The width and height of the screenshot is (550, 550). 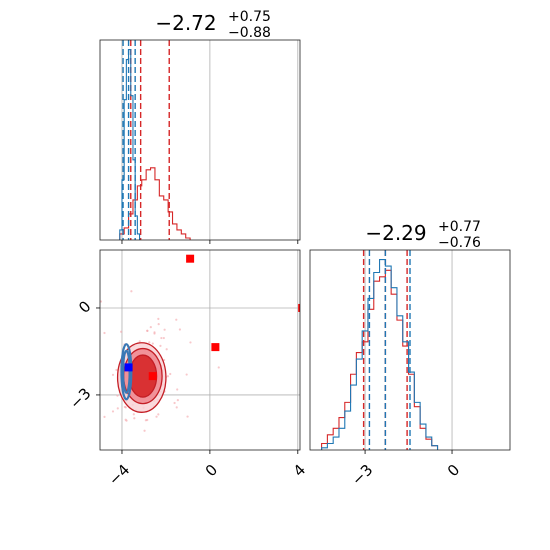 I want to click on x-tick-label: −4, so click(x=119, y=475).